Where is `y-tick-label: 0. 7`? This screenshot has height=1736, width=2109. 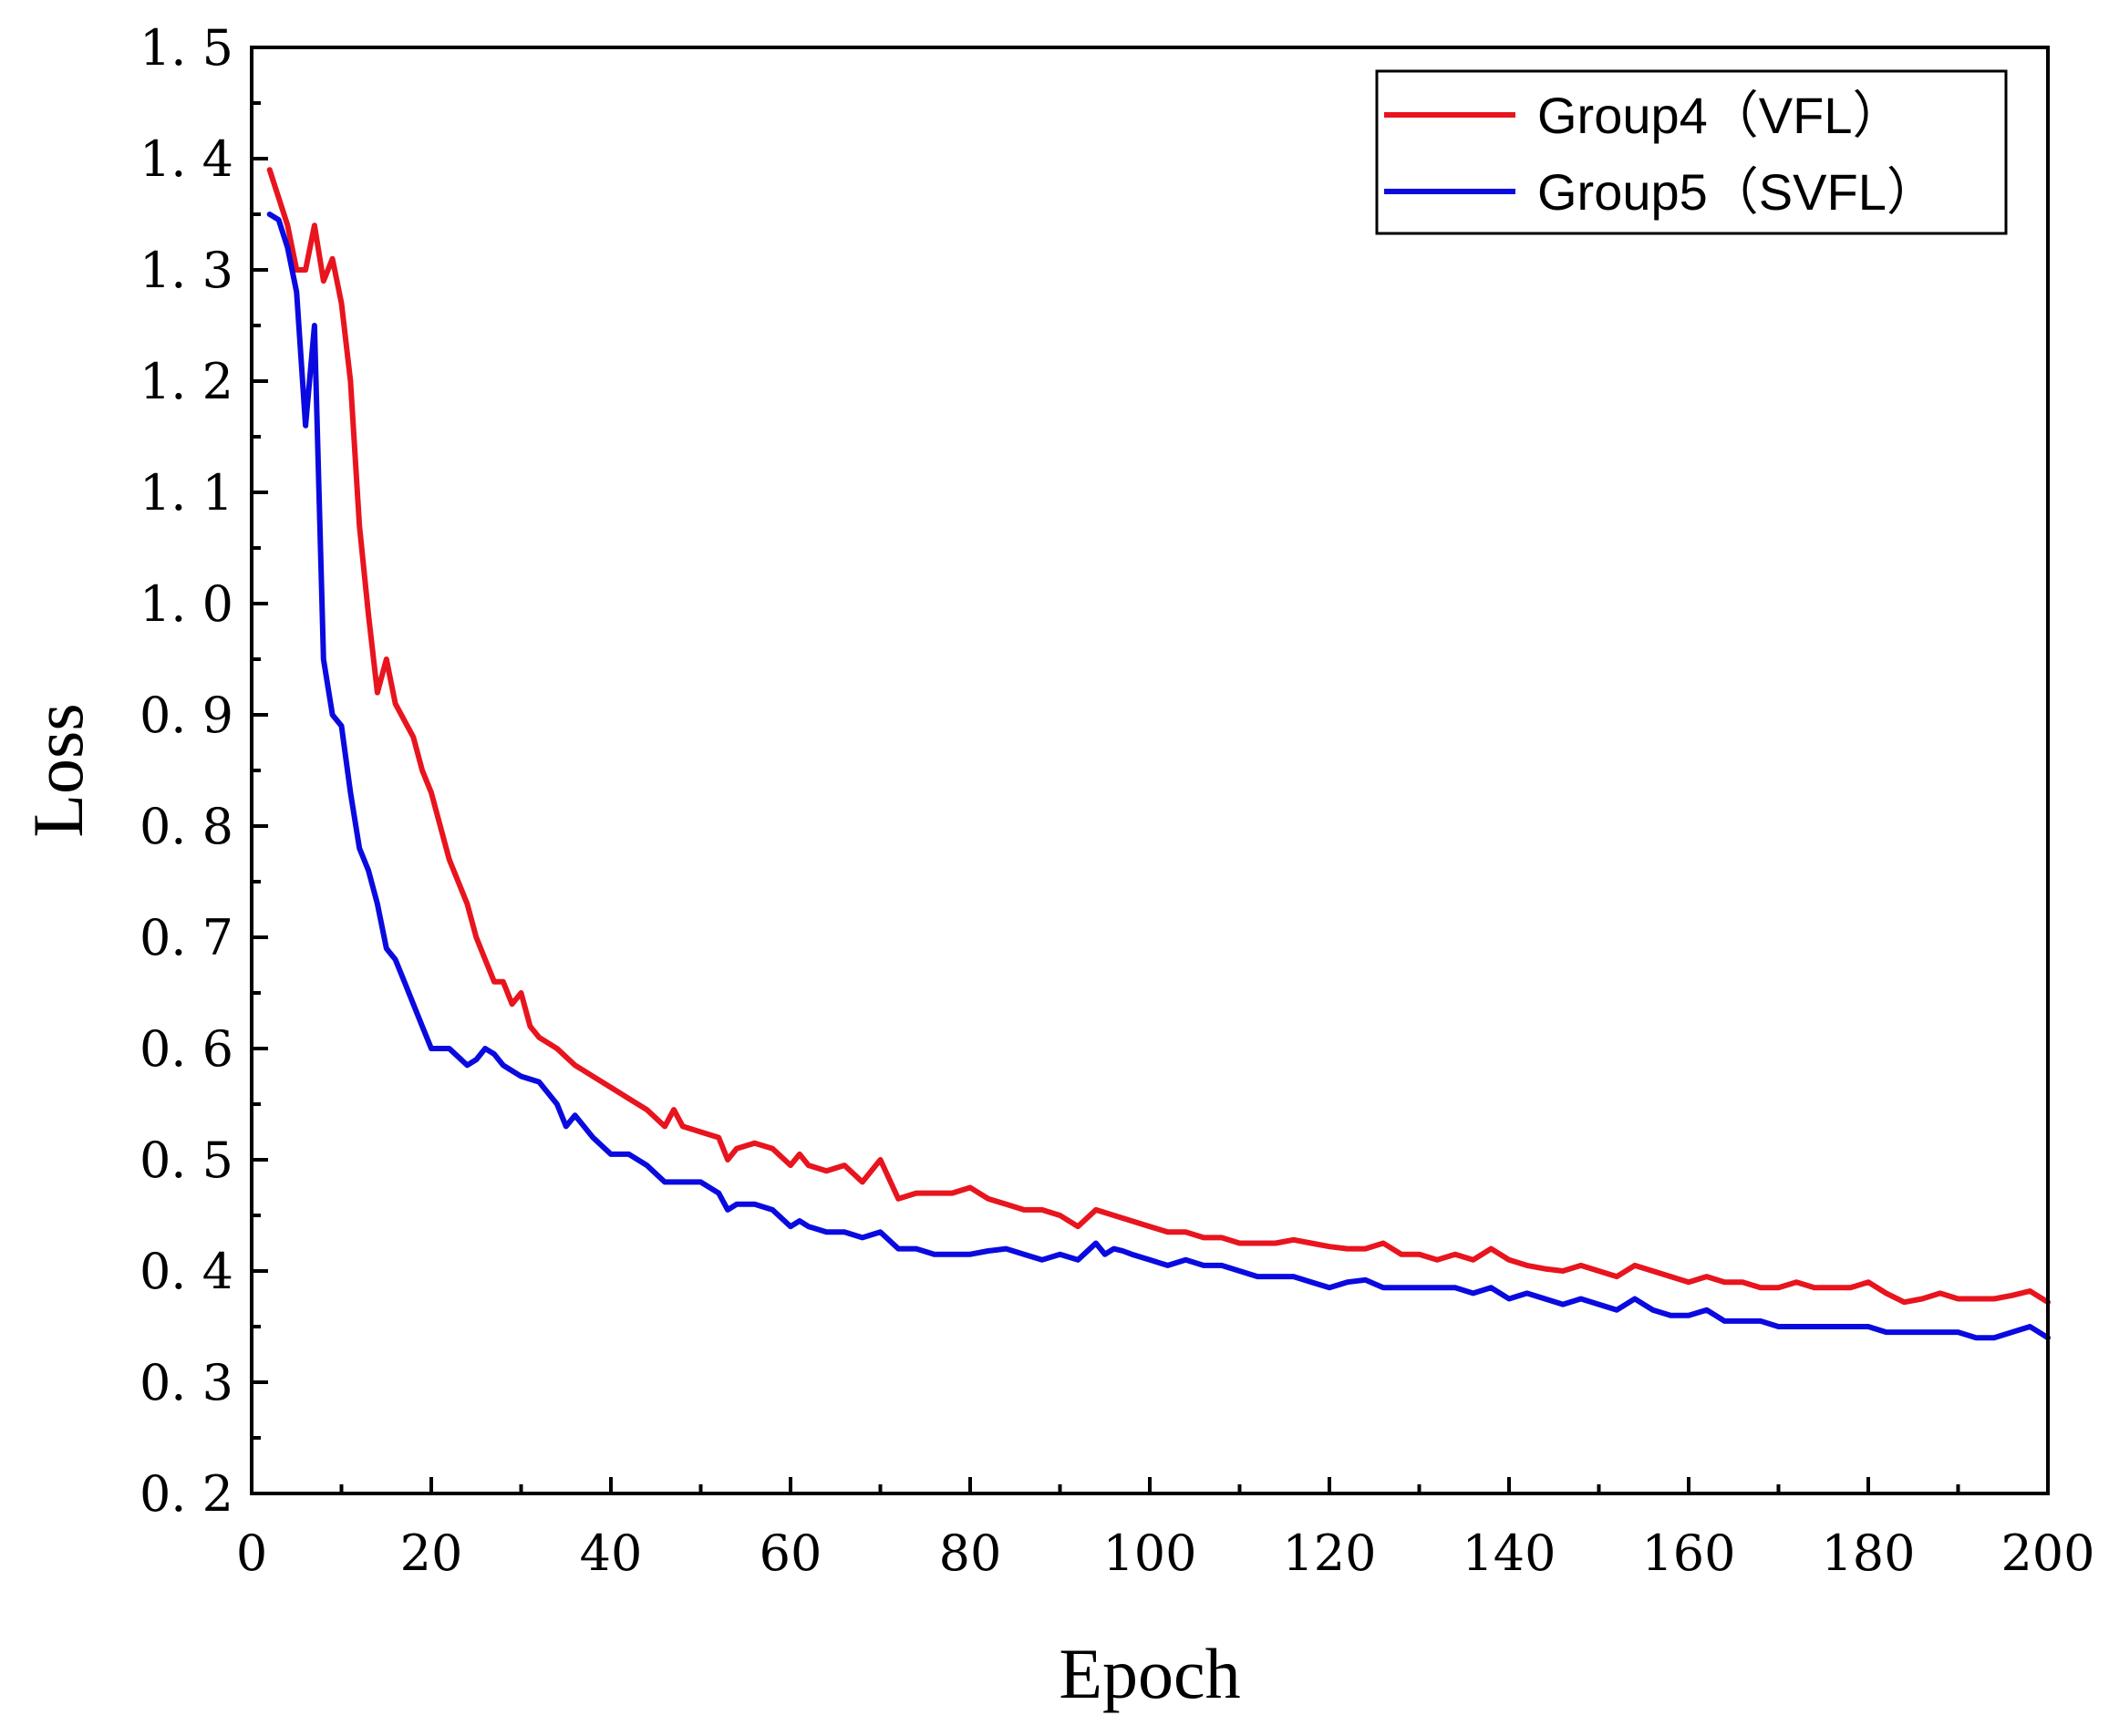 y-tick-label: 0. 7 is located at coordinates (186, 937).